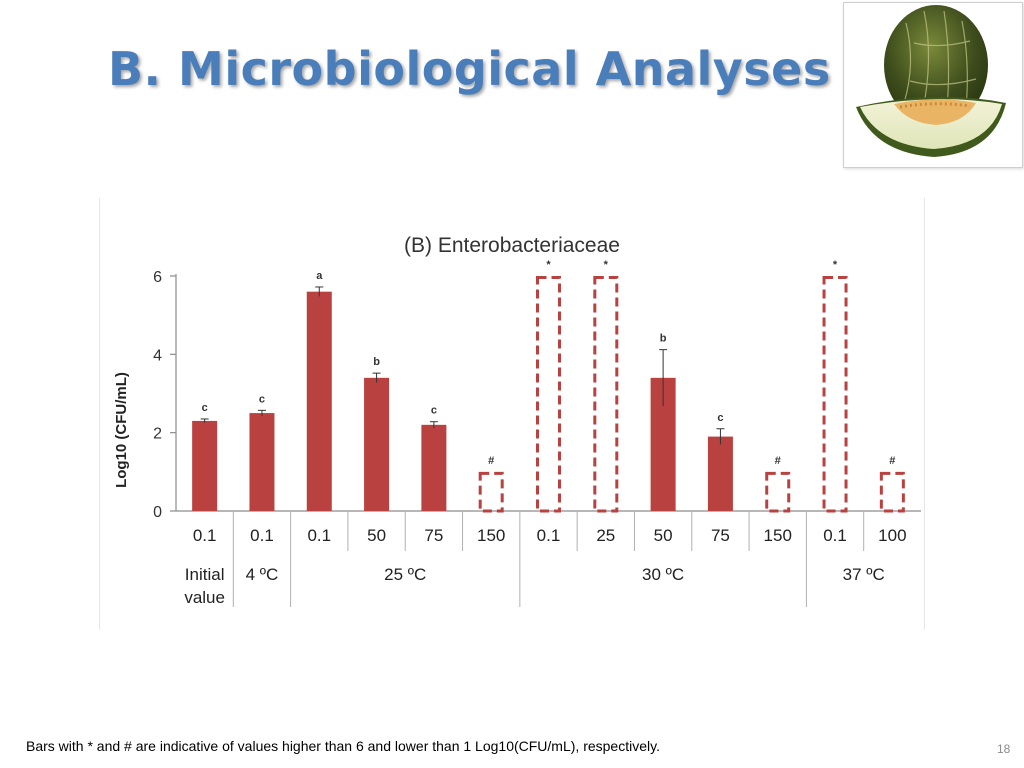 The image size is (1024, 768). Describe the element at coordinates (931, 81) in the screenshot. I see `melon-icon` at that location.